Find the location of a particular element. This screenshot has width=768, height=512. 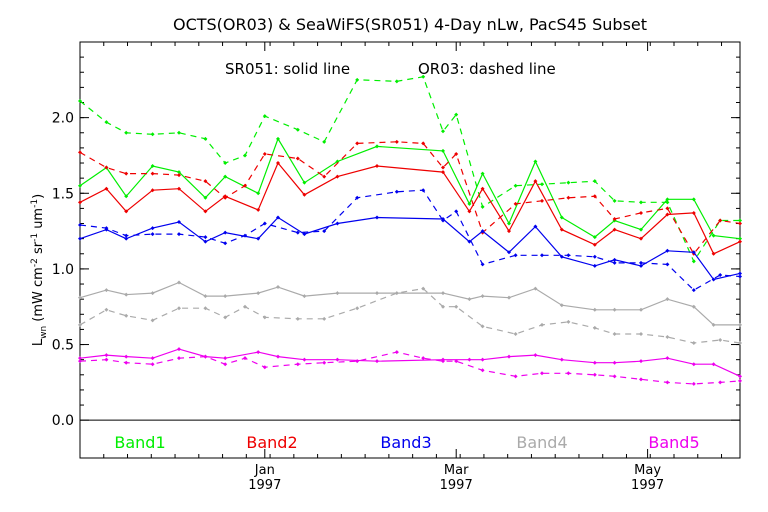

ylabel-exp-2: -1 is located at coordinates (35, 237).